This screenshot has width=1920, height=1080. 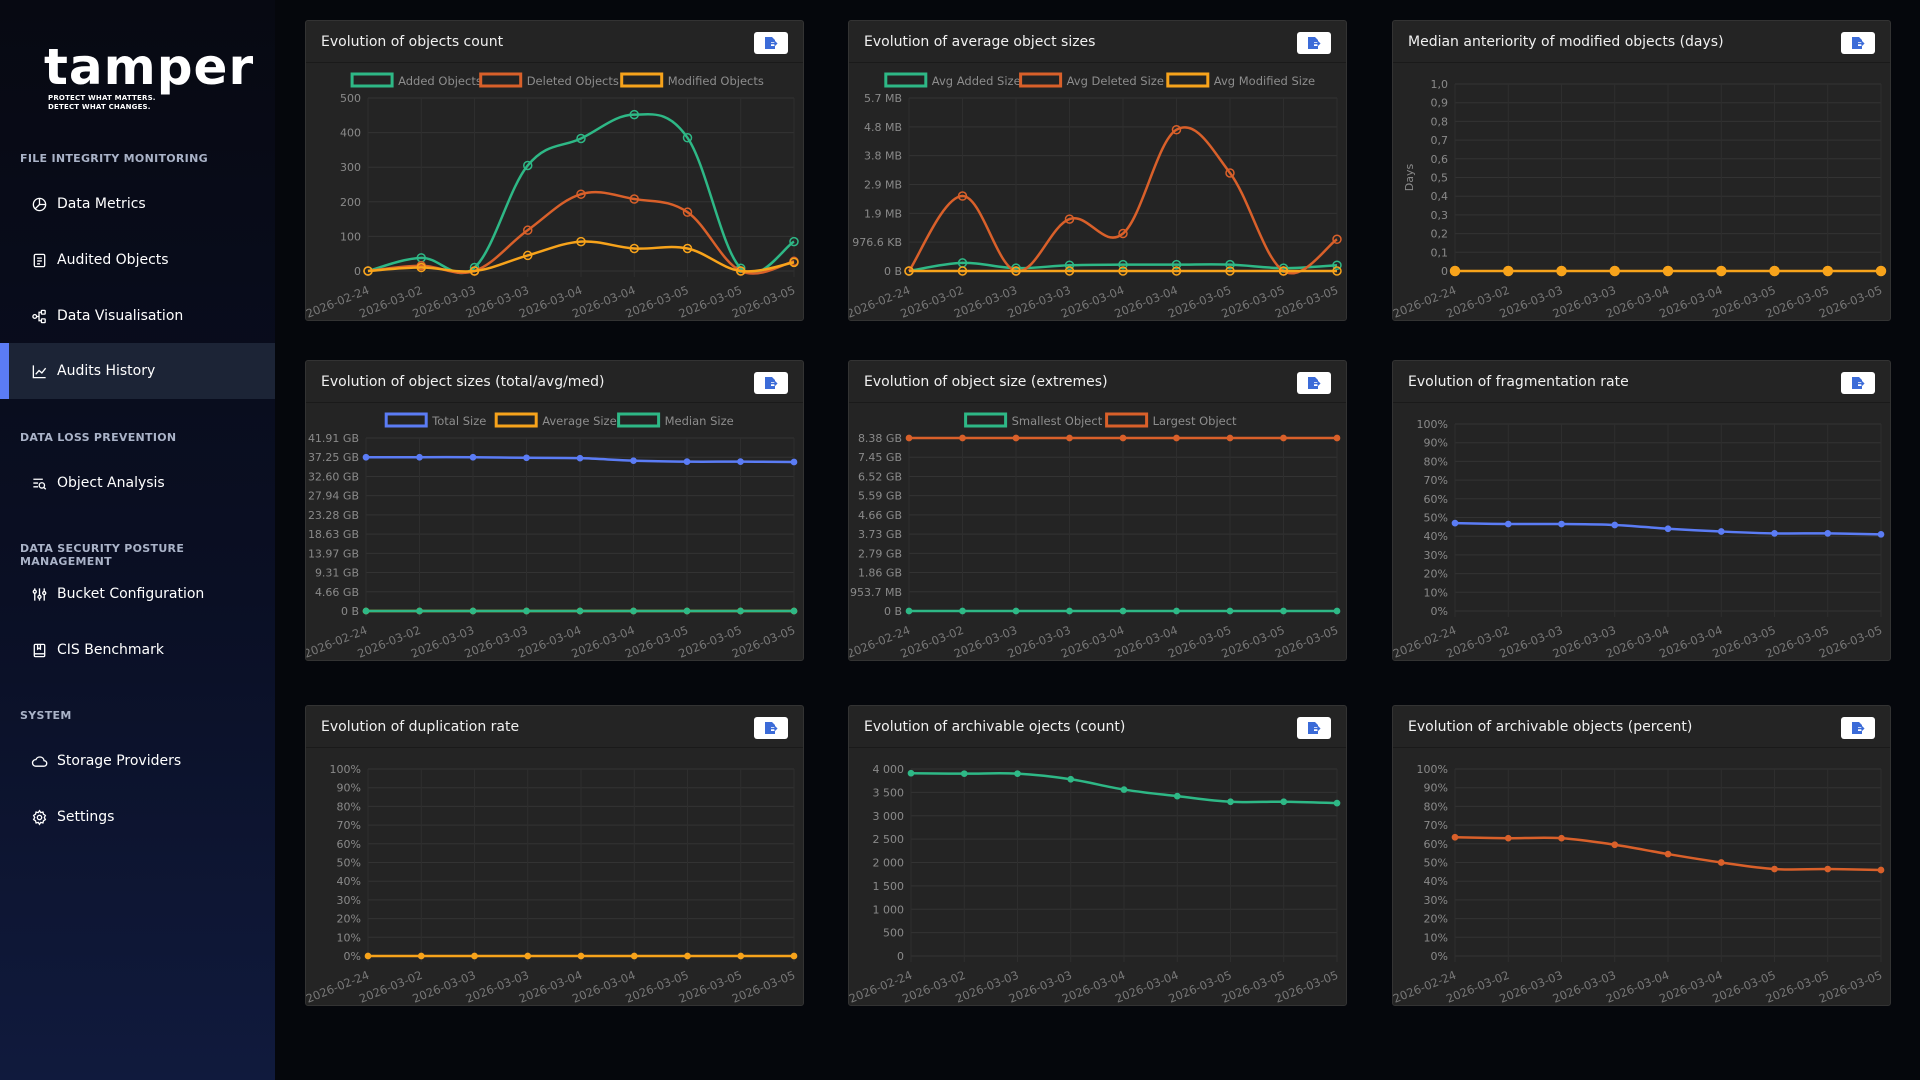 I want to click on y-tick-label: 0 B, so click(x=350, y=611).